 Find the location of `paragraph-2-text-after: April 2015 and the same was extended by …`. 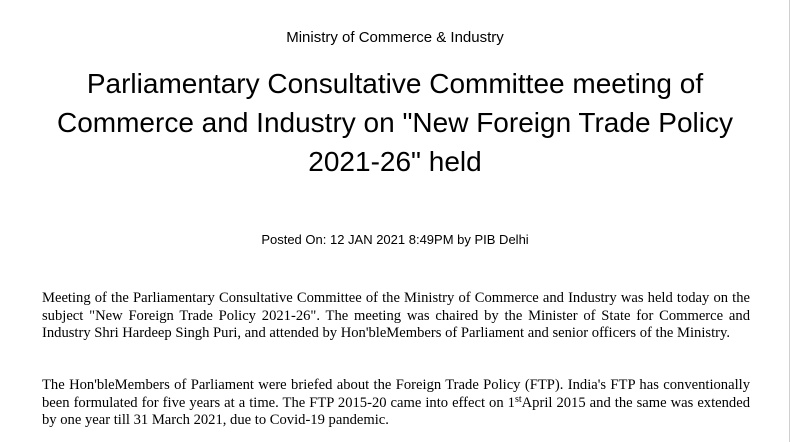

paragraph-2-text-after: April 2015 and the same was extended by … is located at coordinates (396, 411).